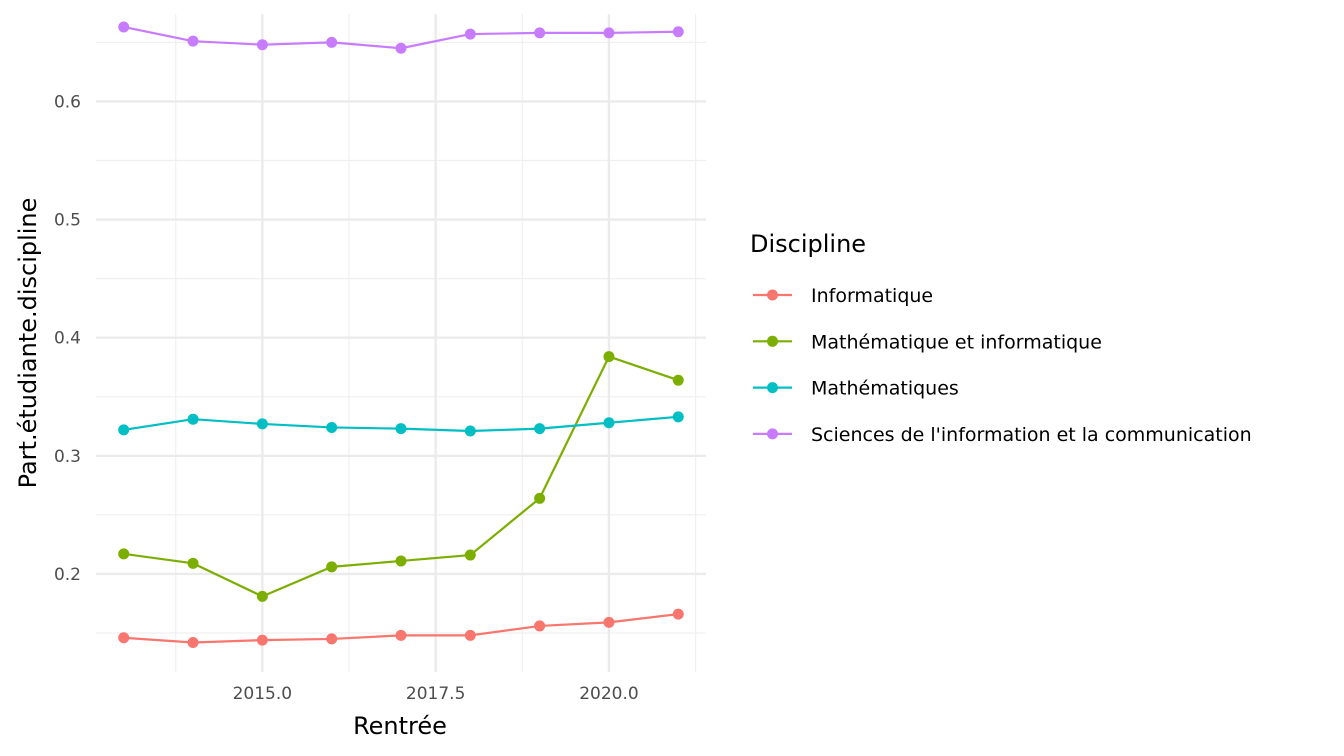  I want to click on y-tick-label-2: 0.4, so click(67, 339).